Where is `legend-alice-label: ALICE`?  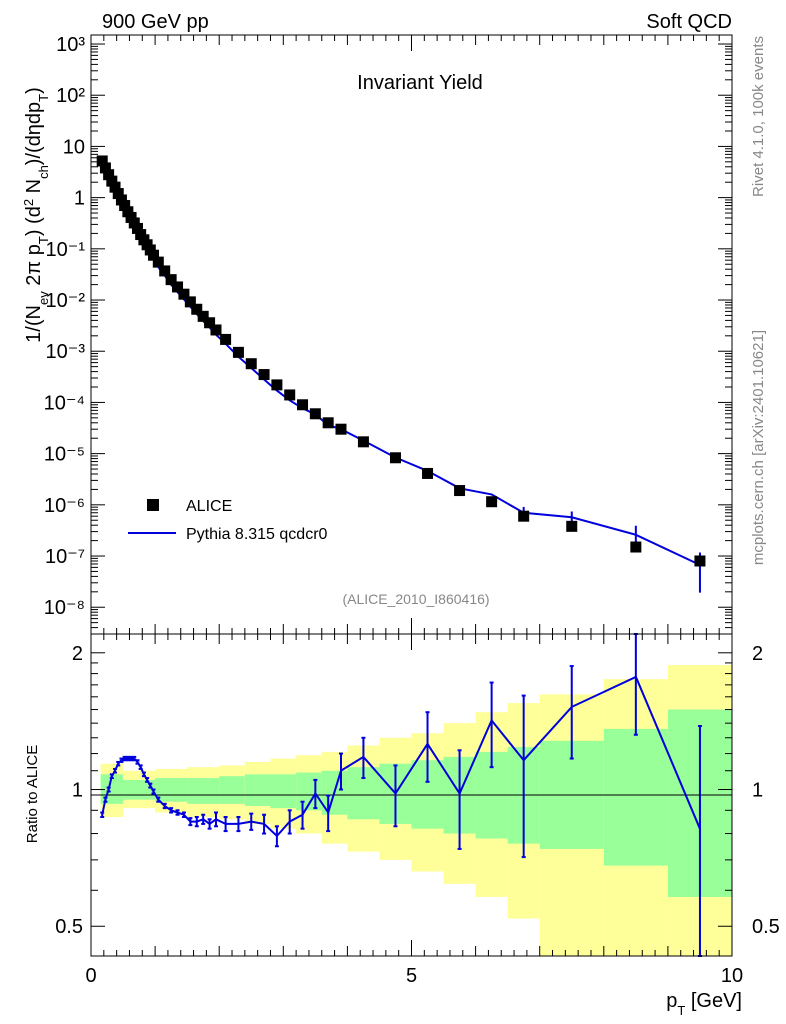 legend-alice-label: ALICE is located at coordinates (209, 506).